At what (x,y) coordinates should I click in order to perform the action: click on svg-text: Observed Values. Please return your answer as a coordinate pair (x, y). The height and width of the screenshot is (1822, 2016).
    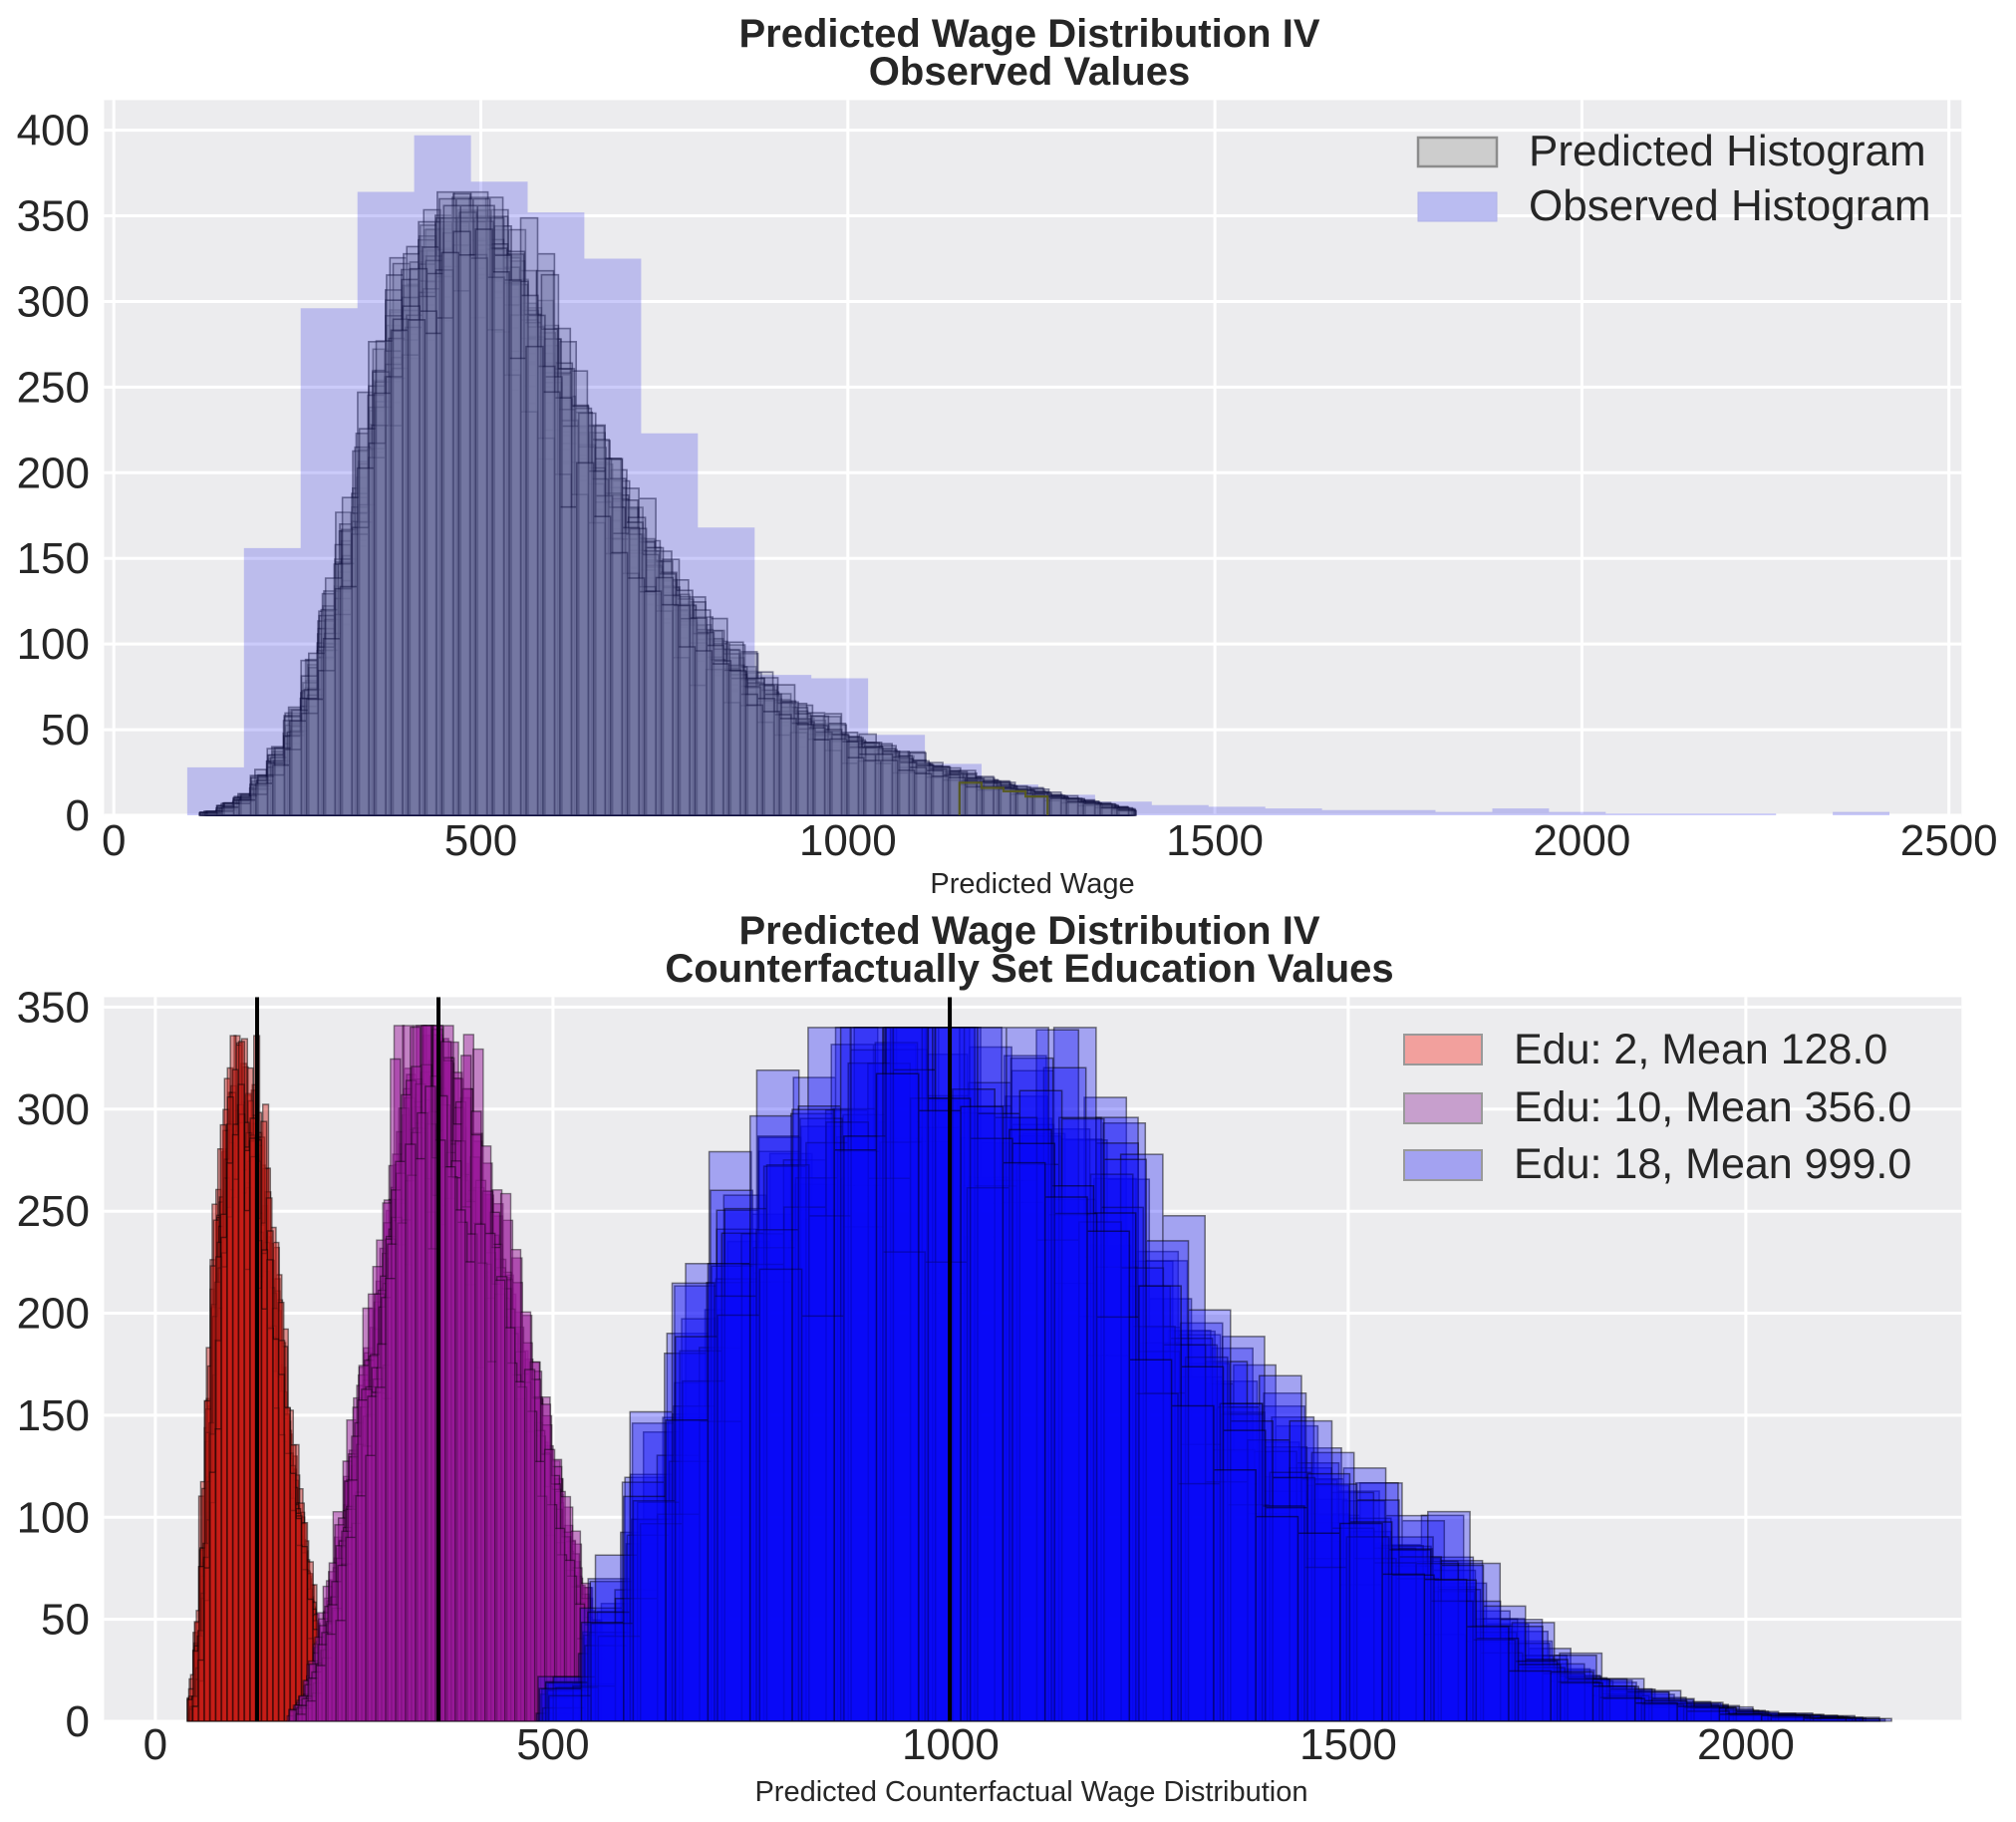
    Looking at the image, I should click on (1029, 72).